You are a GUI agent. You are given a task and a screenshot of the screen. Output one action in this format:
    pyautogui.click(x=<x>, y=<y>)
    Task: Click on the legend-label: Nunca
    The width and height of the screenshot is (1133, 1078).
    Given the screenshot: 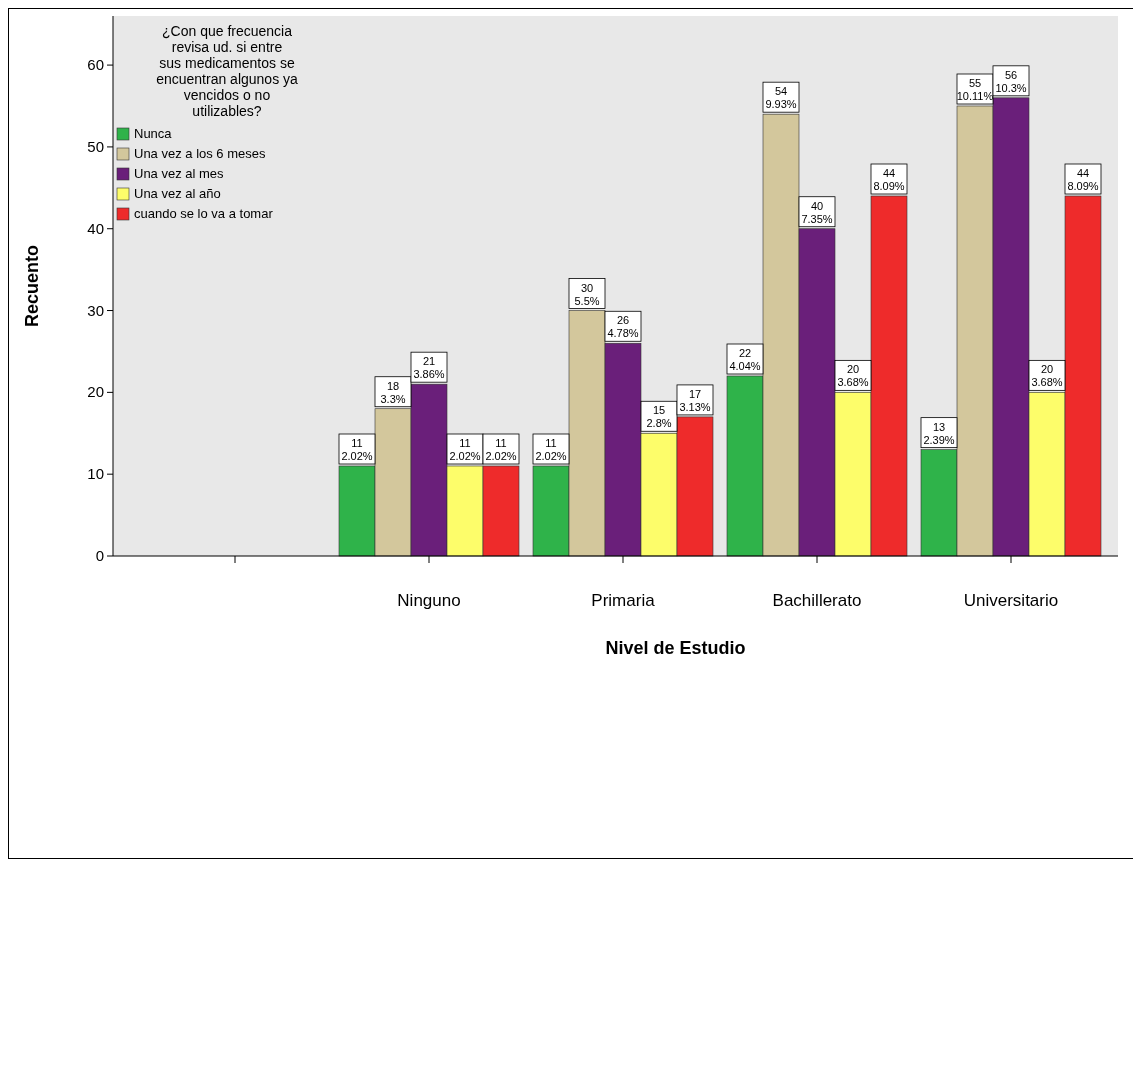 What is the action you would take?
    pyautogui.click(x=153, y=133)
    